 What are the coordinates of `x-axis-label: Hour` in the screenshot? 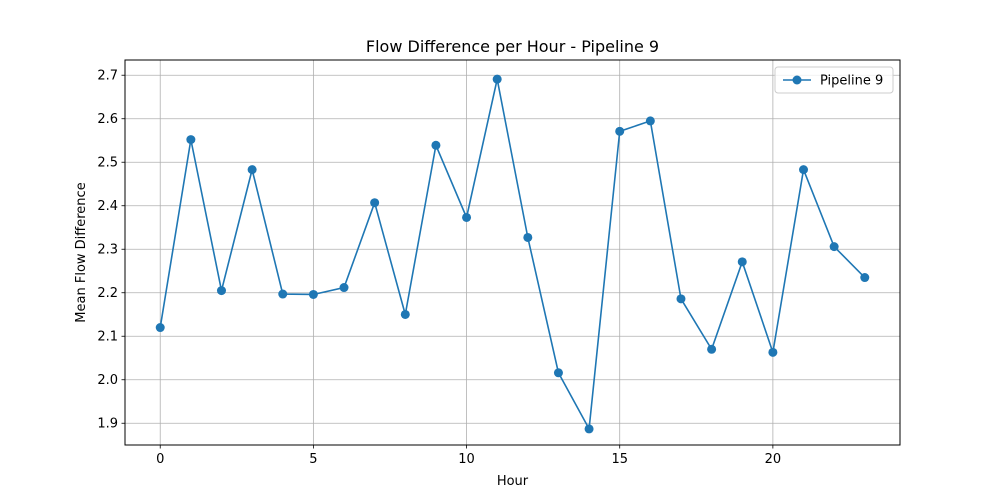 It's located at (513, 481).